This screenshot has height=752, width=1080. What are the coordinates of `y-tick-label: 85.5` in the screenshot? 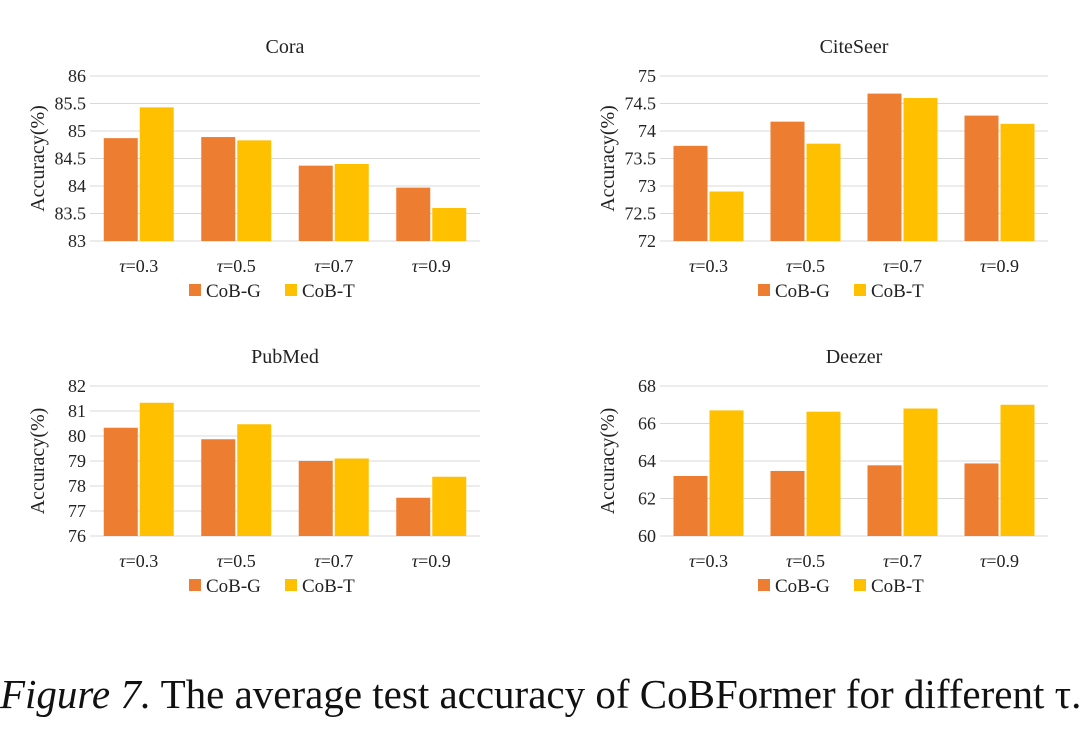 It's located at (71, 104).